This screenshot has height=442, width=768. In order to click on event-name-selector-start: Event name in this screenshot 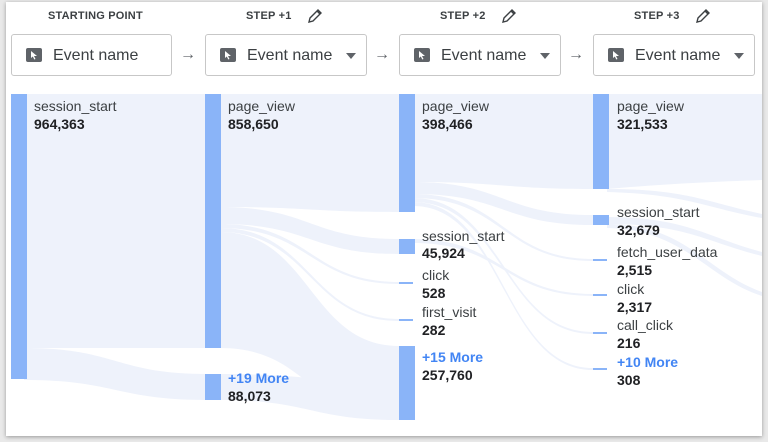, I will do `click(91, 55)`.